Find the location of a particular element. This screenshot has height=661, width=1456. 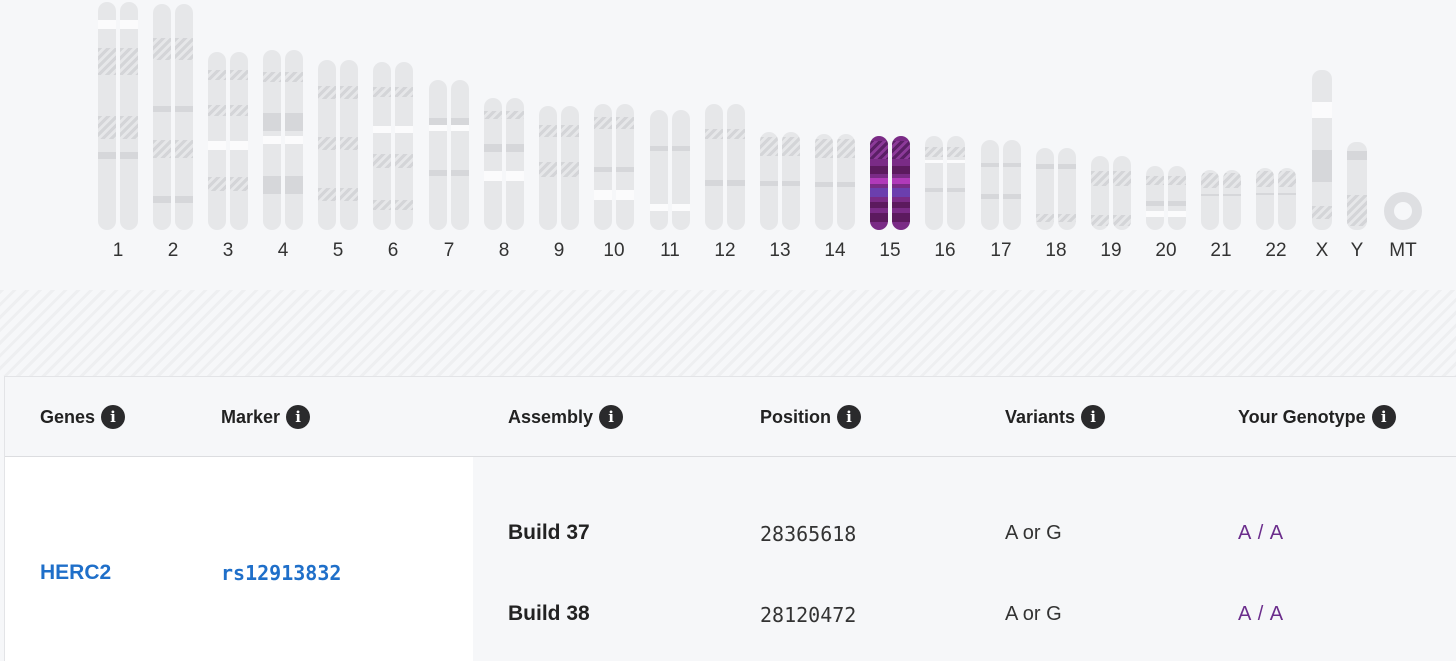

position-value: 28365618 is located at coordinates (808, 534).